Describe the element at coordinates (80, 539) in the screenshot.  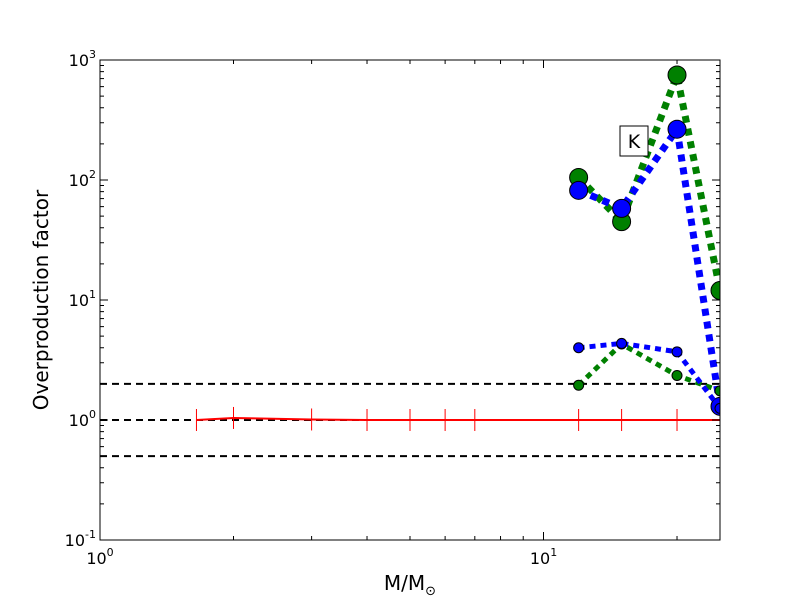
I see `y-tick-label: 10⁻¹` at that location.